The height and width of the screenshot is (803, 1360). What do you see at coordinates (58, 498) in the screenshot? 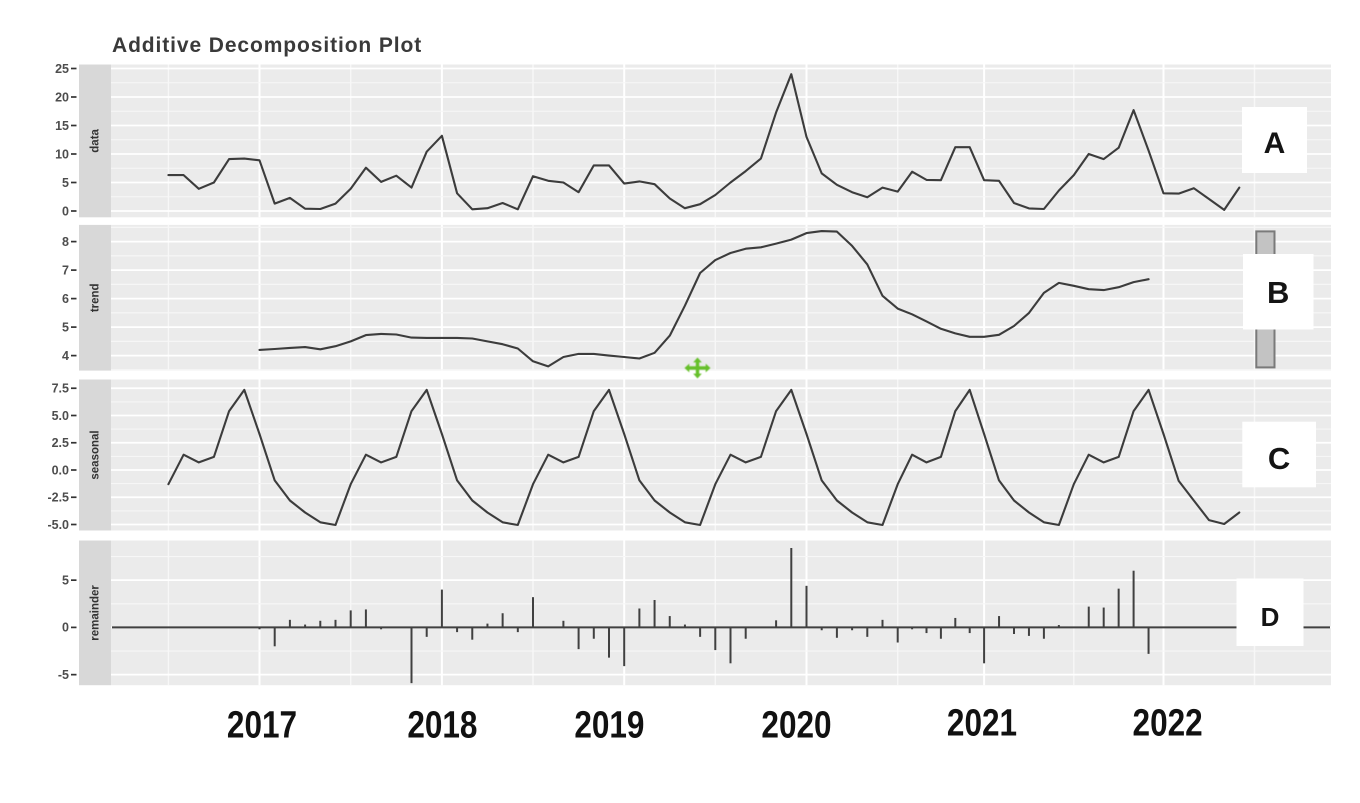
I see `svg-text: -2.5` at bounding box center [58, 498].